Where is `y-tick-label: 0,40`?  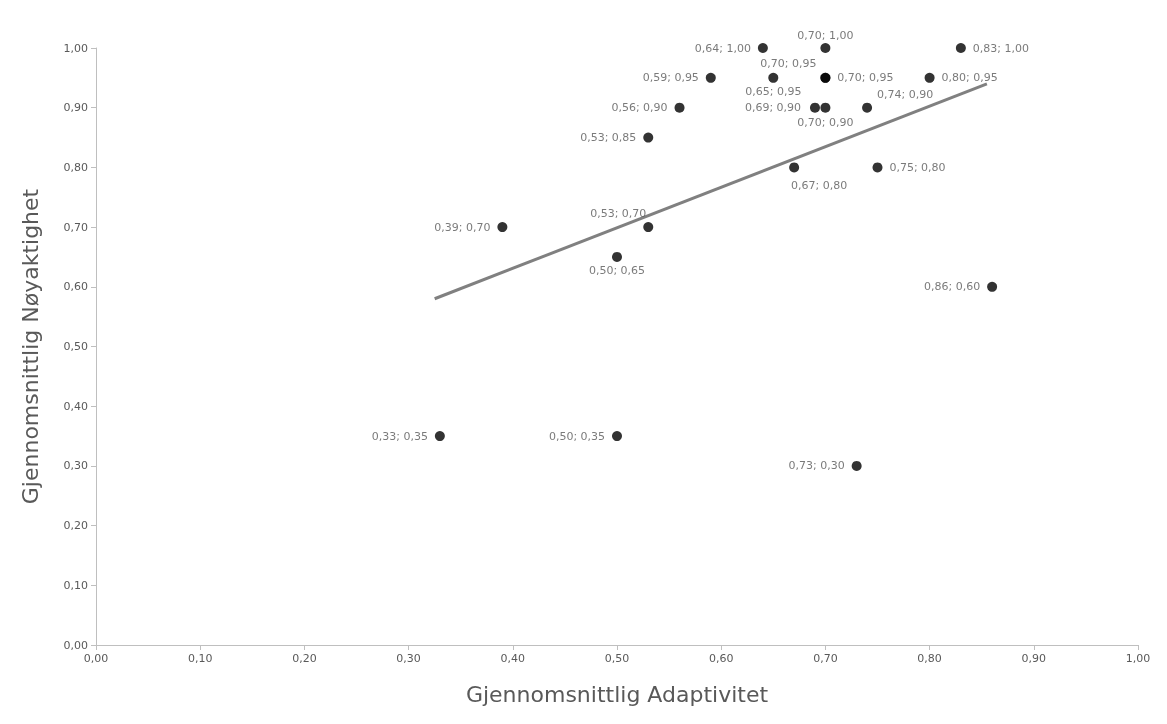
y-tick-label: 0,40 is located at coordinates (75, 406).